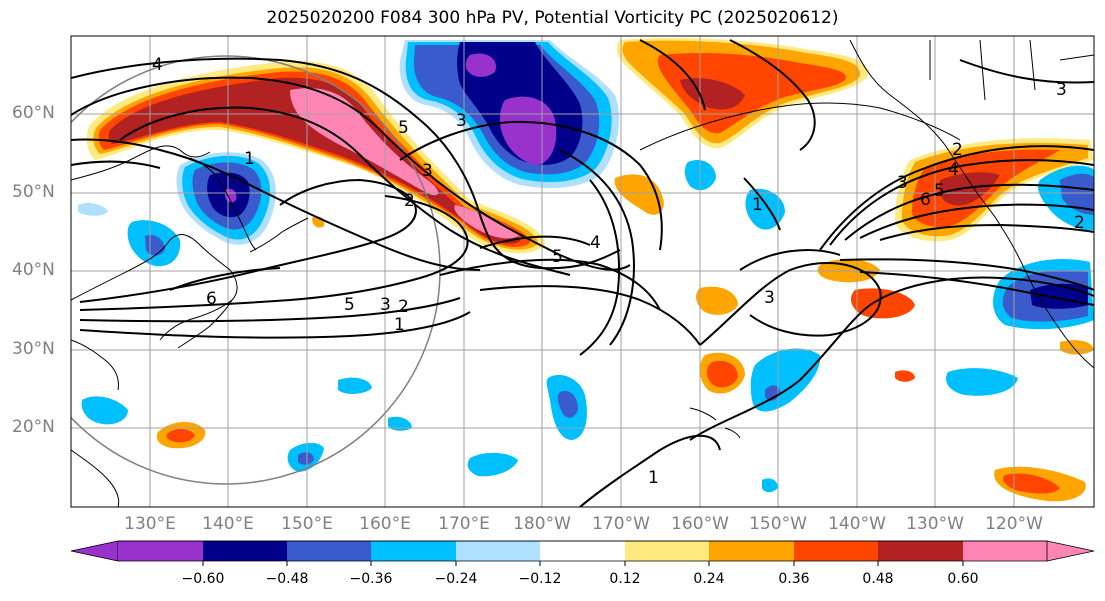  I want to click on colorbar-tick-label: −0.36, so click(371, 579).